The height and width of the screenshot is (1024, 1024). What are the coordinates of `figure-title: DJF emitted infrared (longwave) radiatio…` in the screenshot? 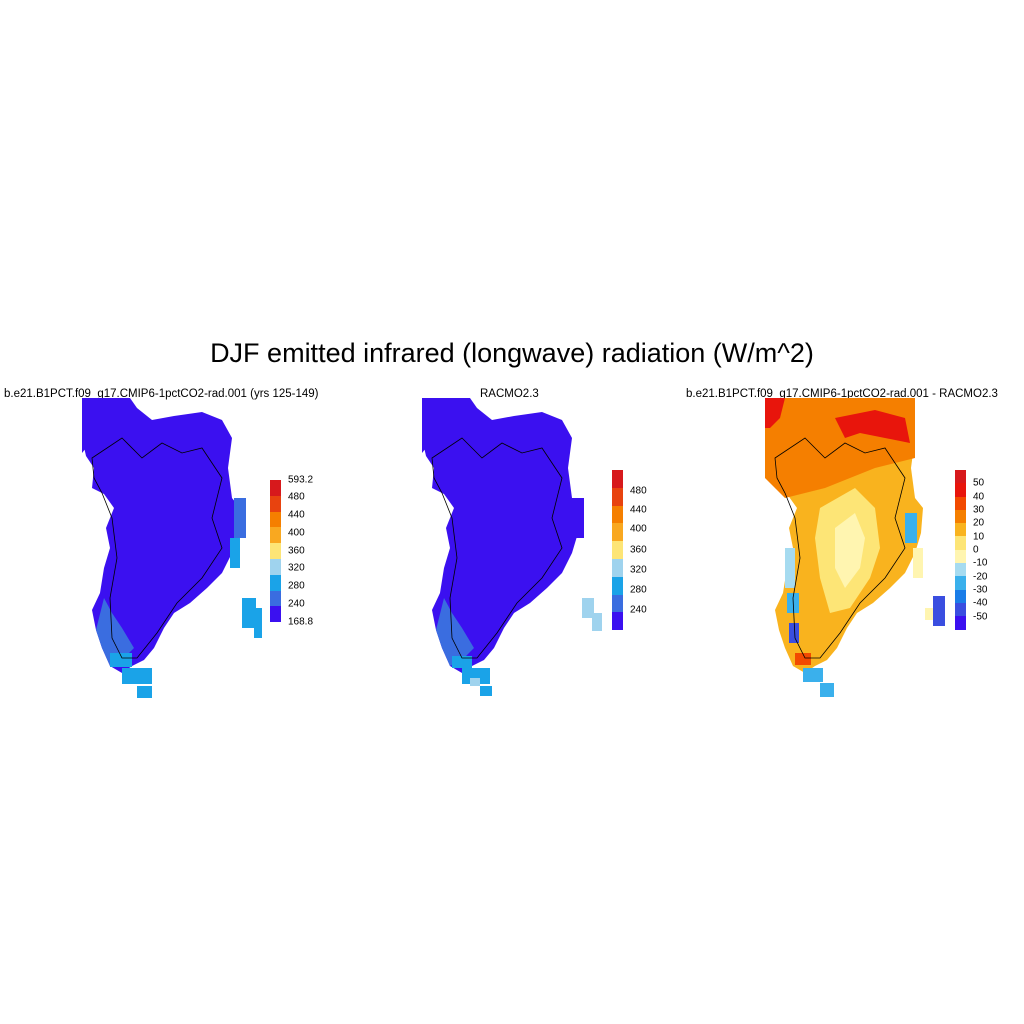 It's located at (512, 353).